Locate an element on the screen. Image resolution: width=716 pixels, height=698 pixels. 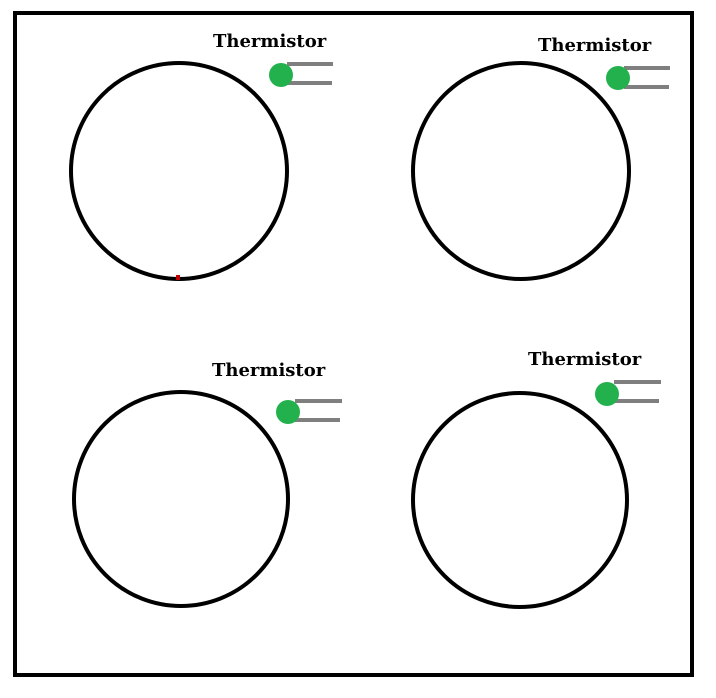
thermistor-top-right is located at coordinates (638, 78).